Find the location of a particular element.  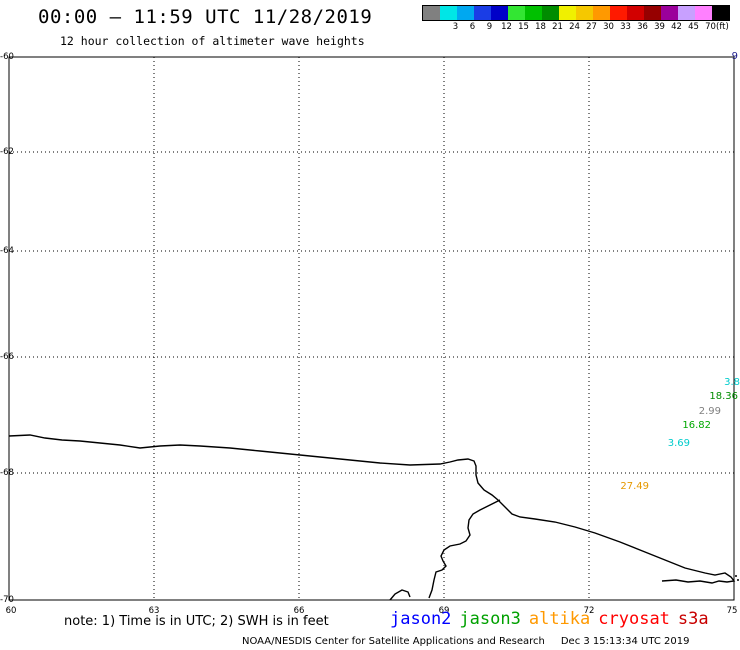

longitude-tick-label: 66 is located at coordinates (299, 611).